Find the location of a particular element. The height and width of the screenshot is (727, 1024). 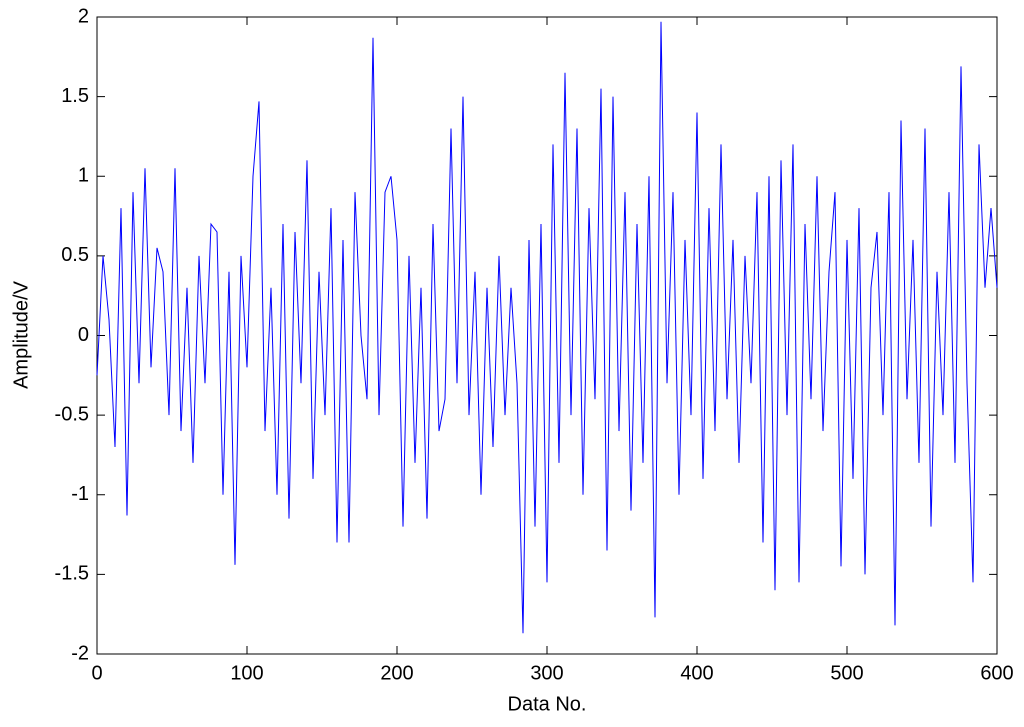

y-tick-label: -2 is located at coordinates (80, 653).